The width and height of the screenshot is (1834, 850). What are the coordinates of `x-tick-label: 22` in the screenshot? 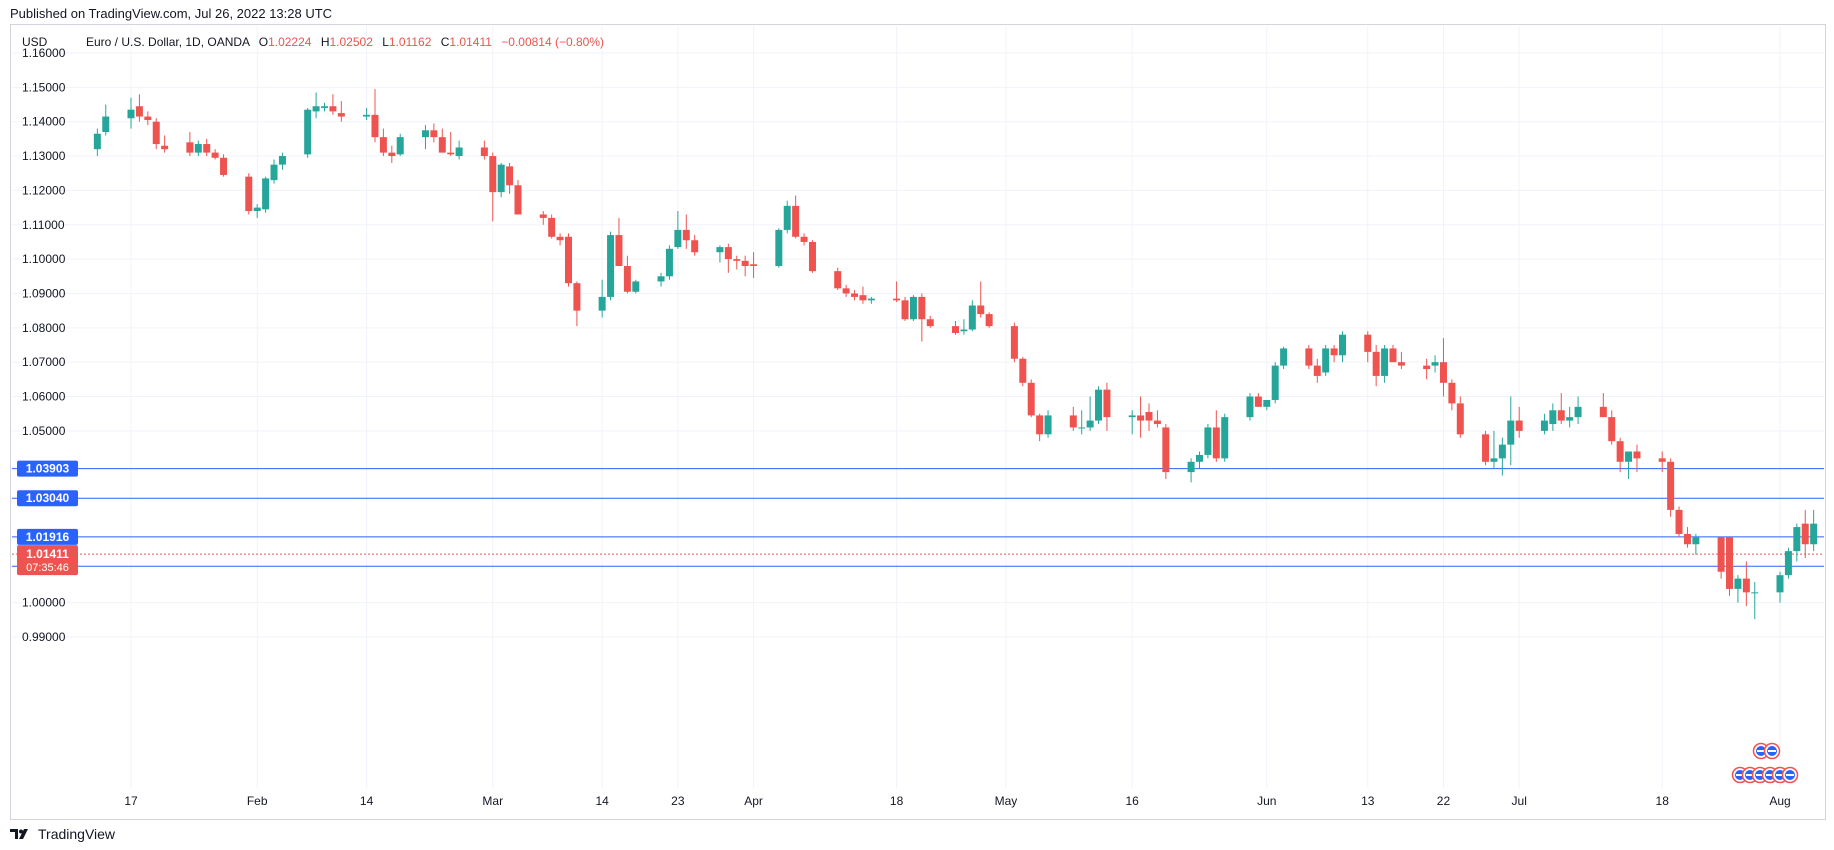 It's located at (1444, 801).